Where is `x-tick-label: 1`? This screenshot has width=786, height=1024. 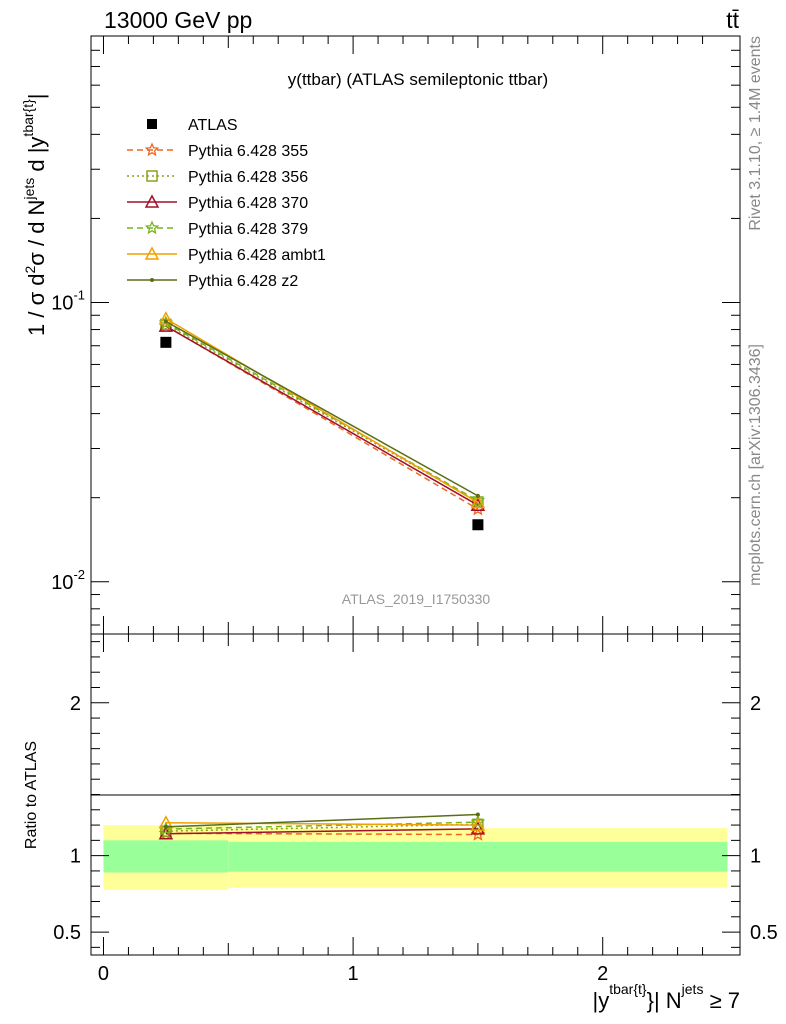 x-tick-label: 1 is located at coordinates (353, 974).